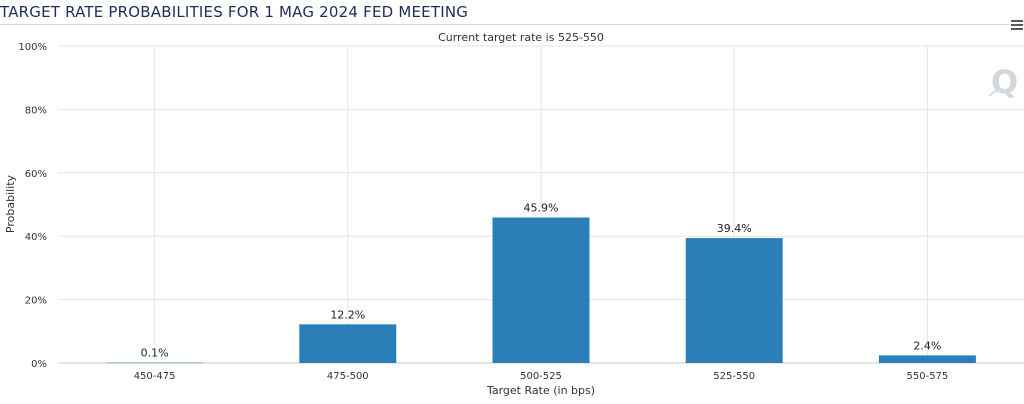 This screenshot has width=1024, height=404. What do you see at coordinates (541, 207) in the screenshot?
I see `data-label: 45.9%` at bounding box center [541, 207].